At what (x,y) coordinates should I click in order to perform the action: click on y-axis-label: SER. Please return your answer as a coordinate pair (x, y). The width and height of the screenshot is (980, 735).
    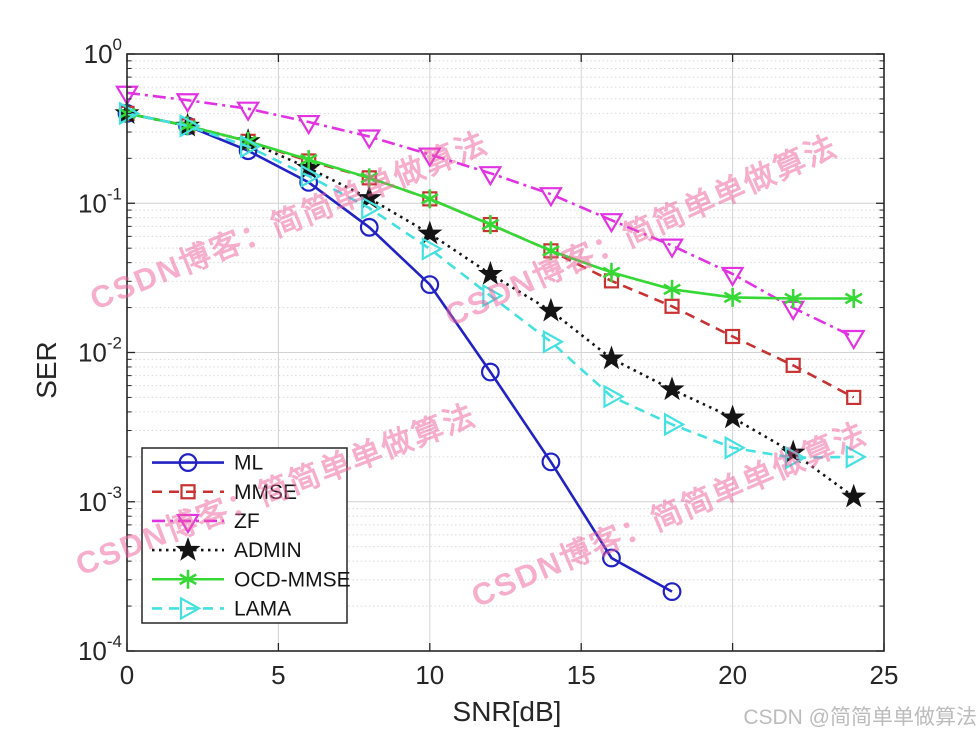
    Looking at the image, I should click on (46, 370).